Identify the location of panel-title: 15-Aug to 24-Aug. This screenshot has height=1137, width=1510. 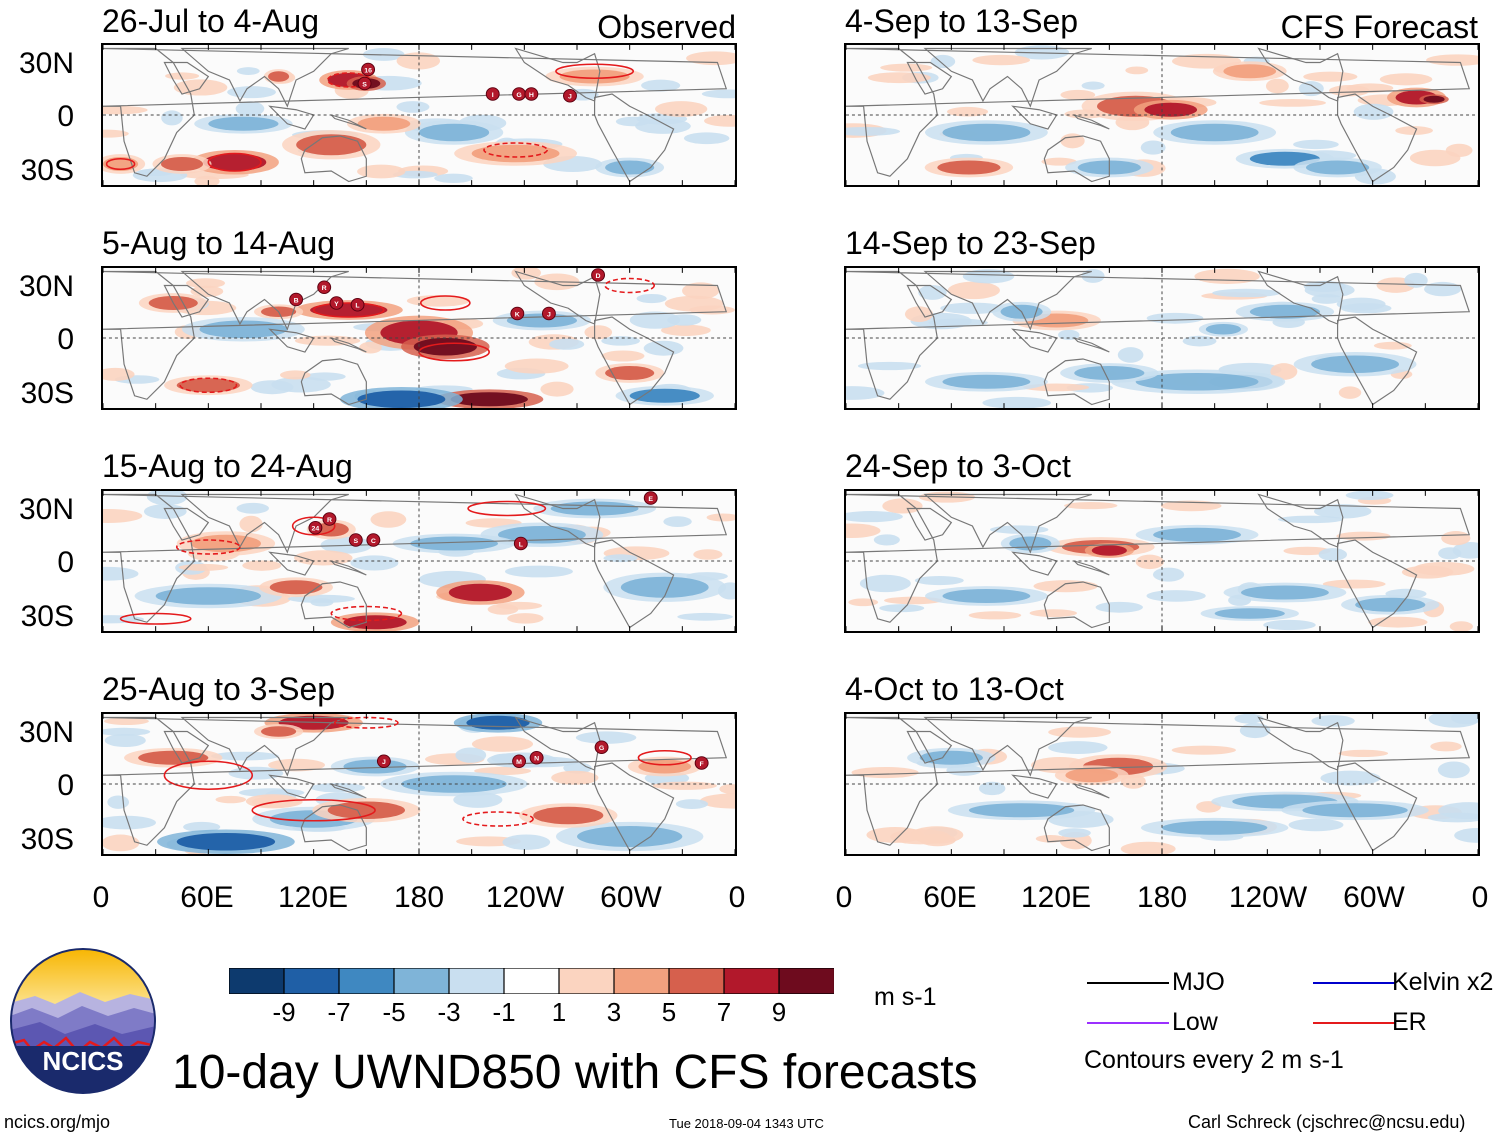
(227, 466).